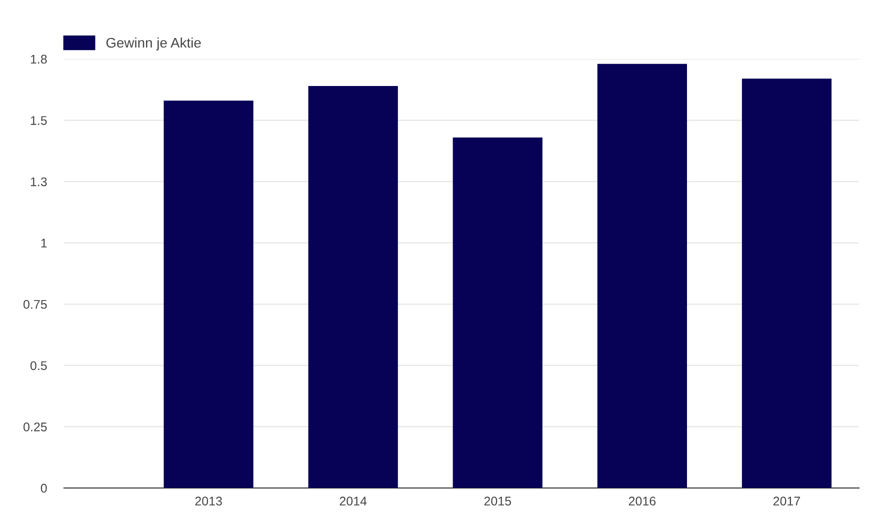  Describe the element at coordinates (498, 501) in the screenshot. I see `x-tick-label: 2015` at that location.